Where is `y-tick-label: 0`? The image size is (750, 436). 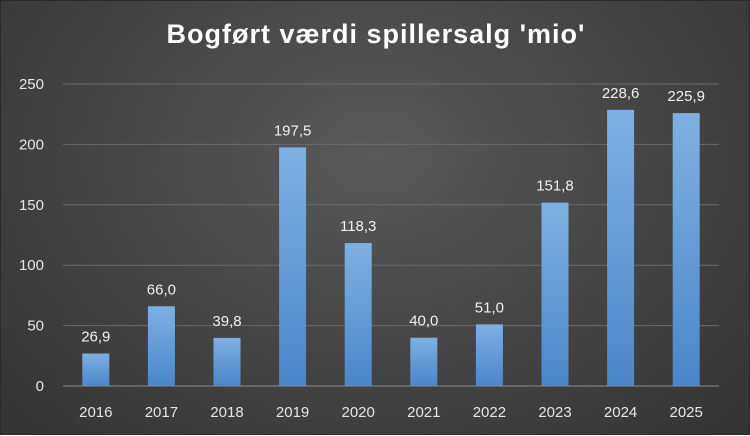 y-tick-label: 0 is located at coordinates (40, 386).